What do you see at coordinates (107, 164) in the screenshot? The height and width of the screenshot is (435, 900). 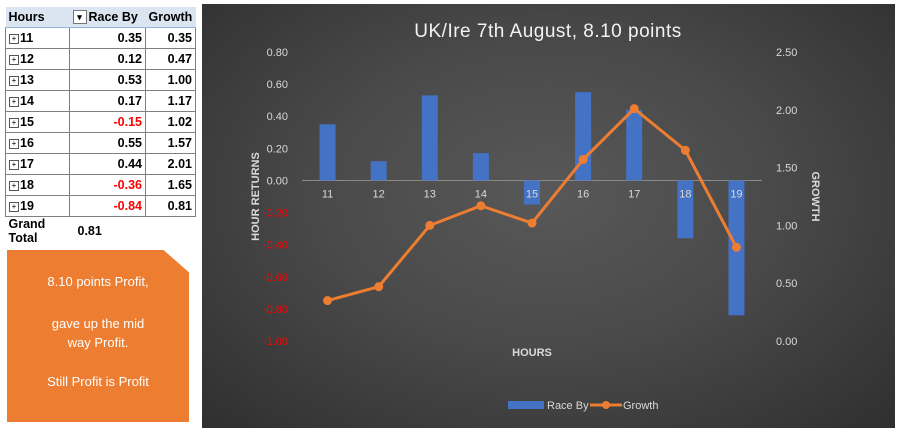 I see `race-by-cell: 0.44` at bounding box center [107, 164].